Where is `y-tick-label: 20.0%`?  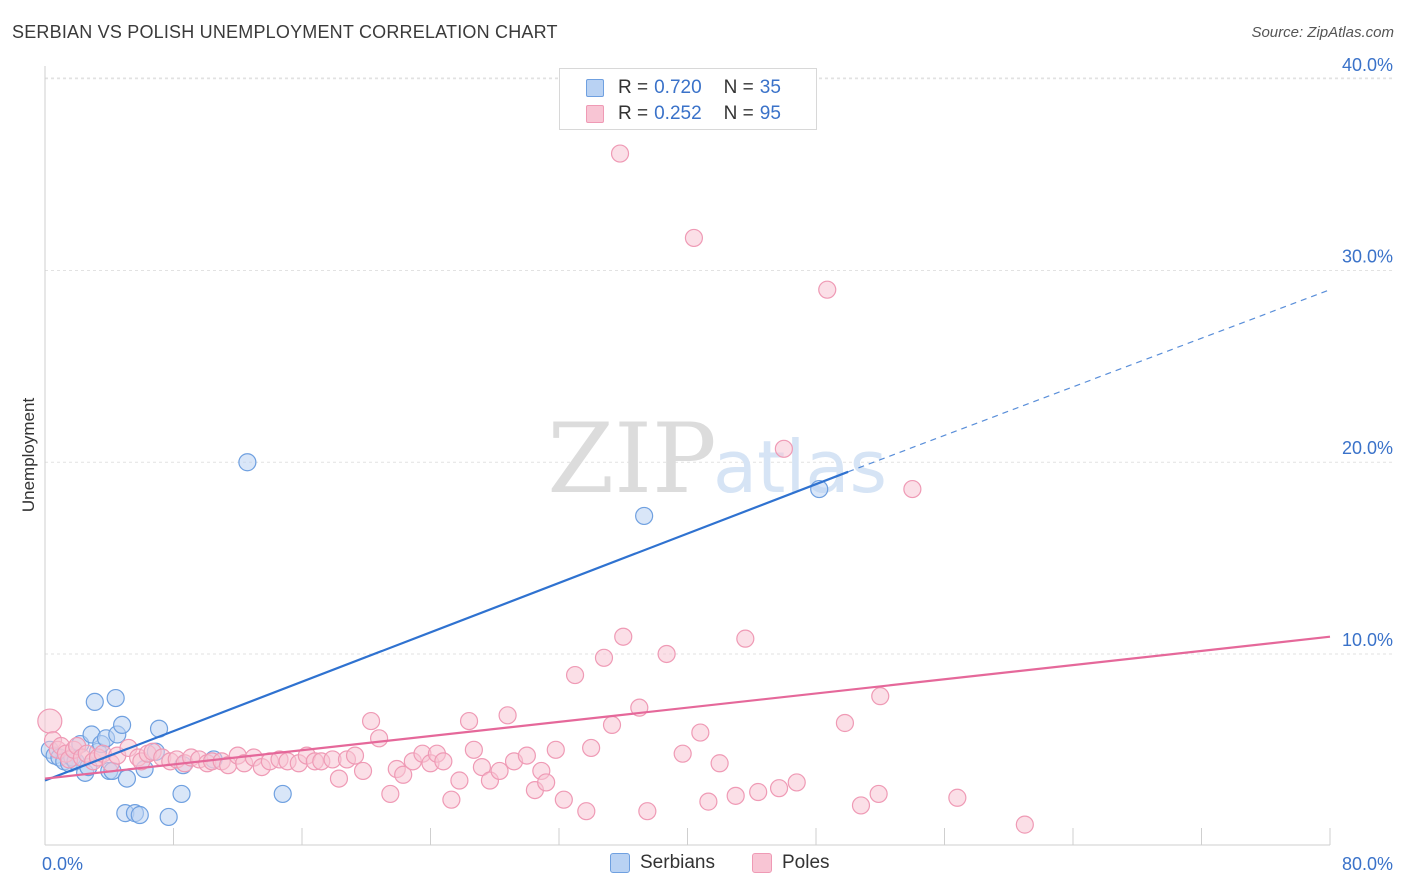 y-tick-label: 20.0% is located at coordinates (1367, 448).